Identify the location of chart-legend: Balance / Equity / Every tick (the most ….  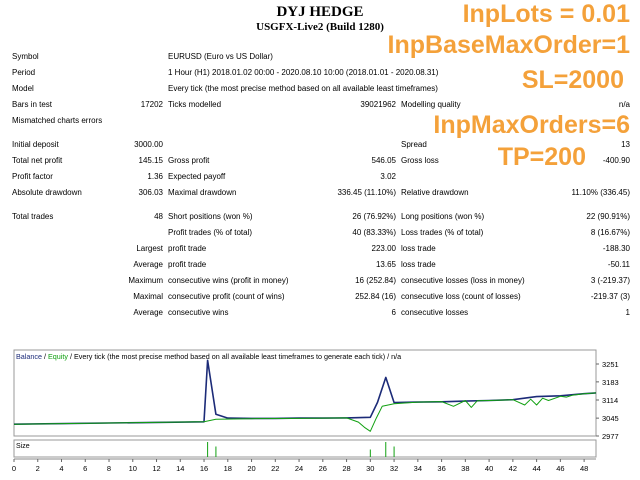
(208, 356).